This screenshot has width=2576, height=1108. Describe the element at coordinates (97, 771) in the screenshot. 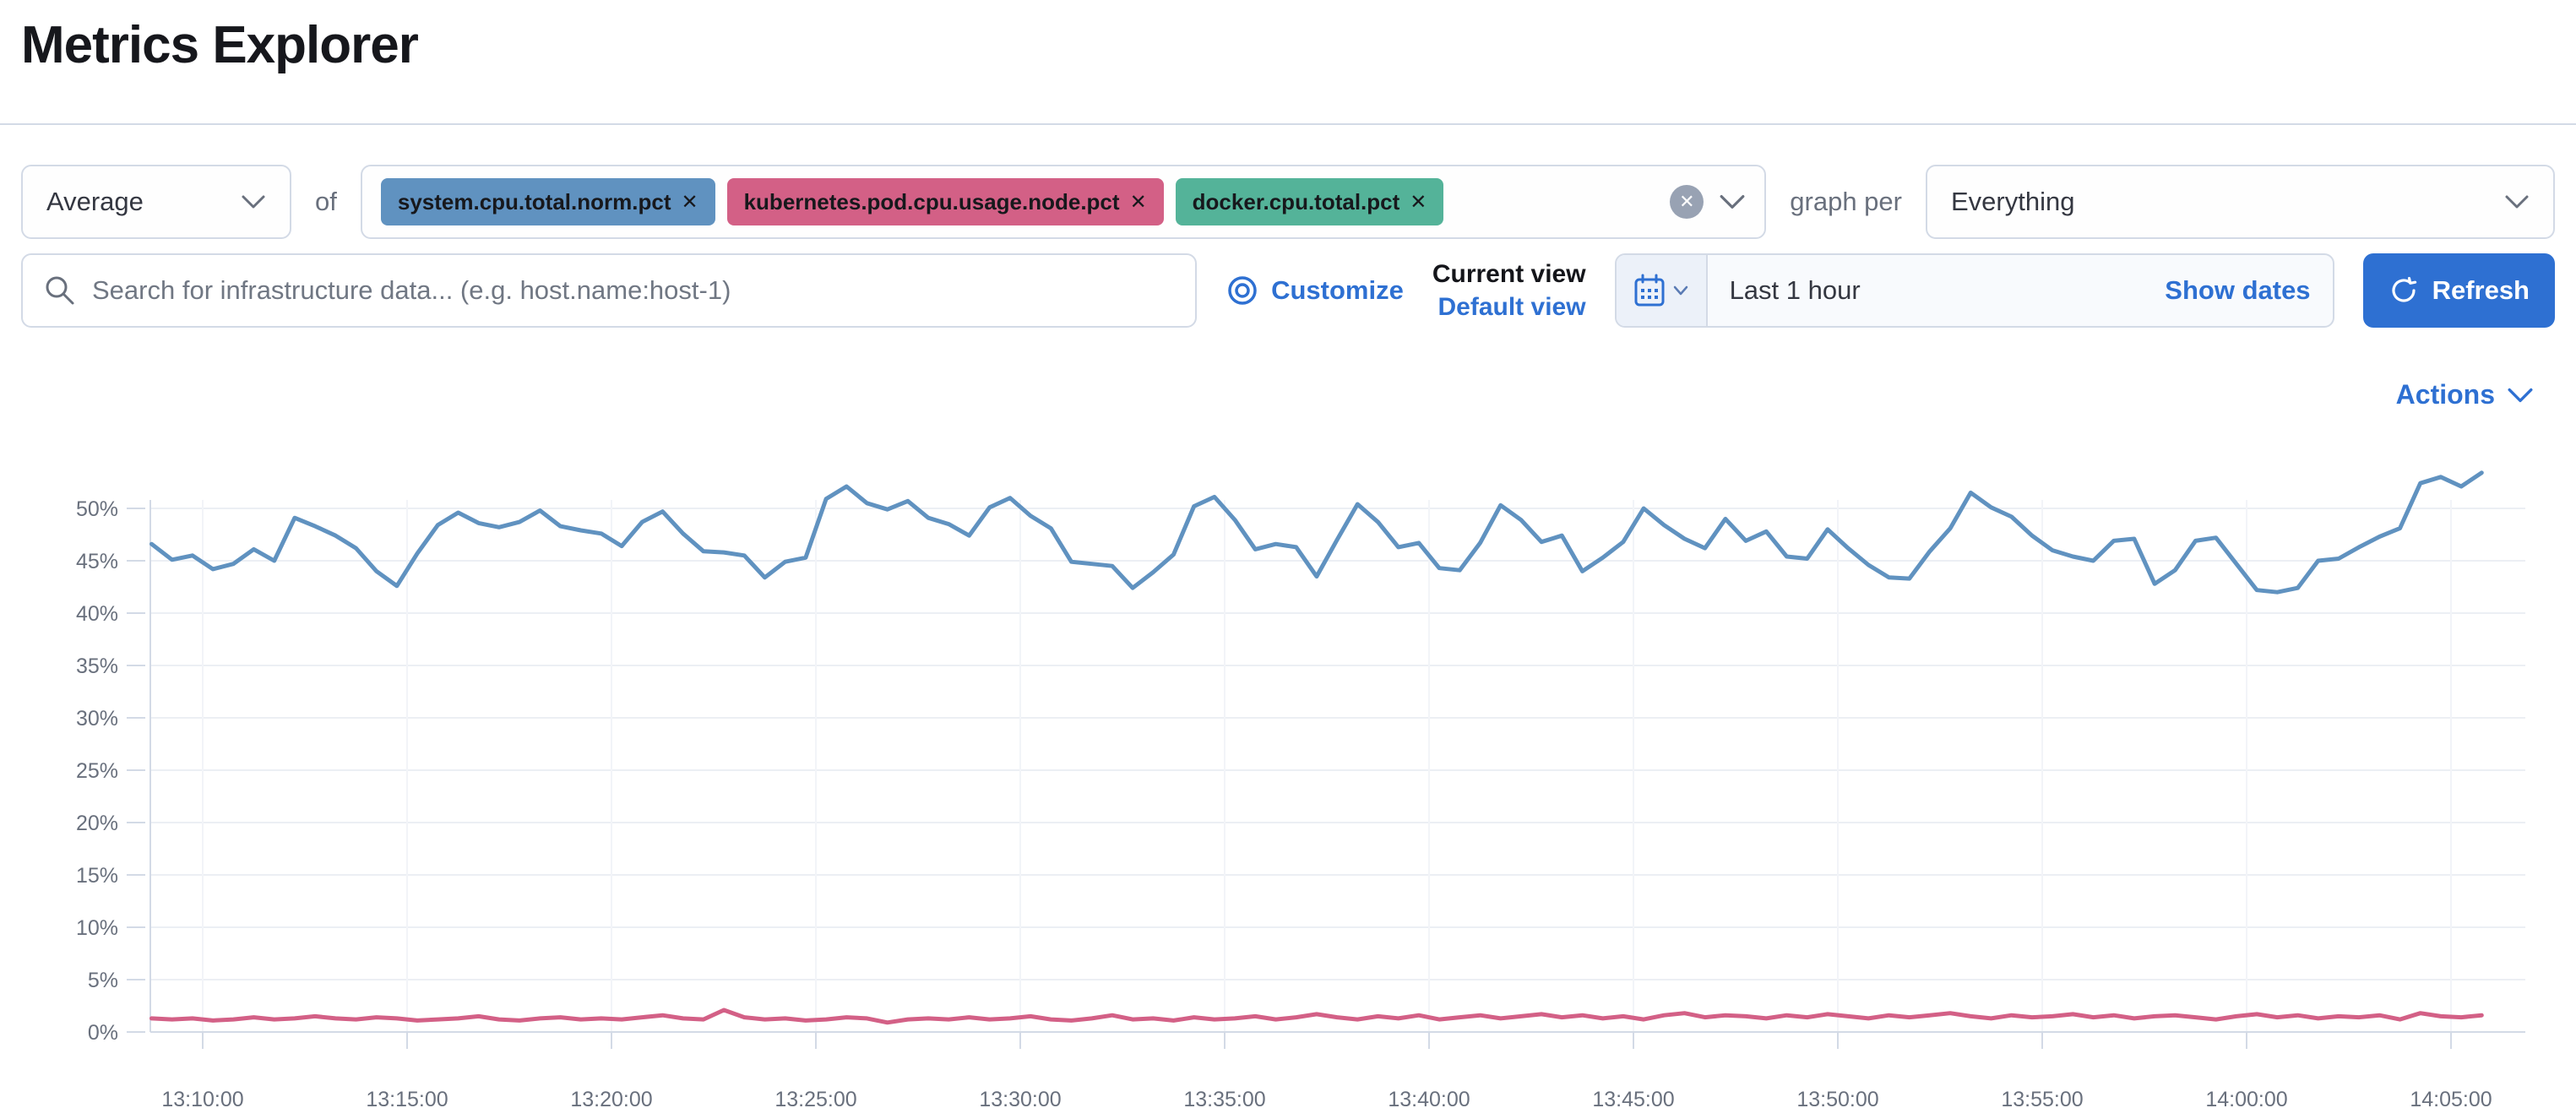

I see `svg-text: 25%` at that location.